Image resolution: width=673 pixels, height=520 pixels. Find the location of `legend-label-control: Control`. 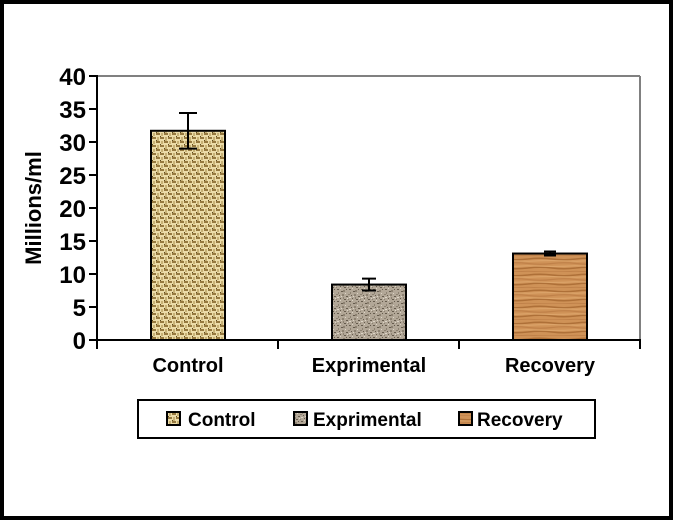

legend-label-control: Control is located at coordinates (222, 420).